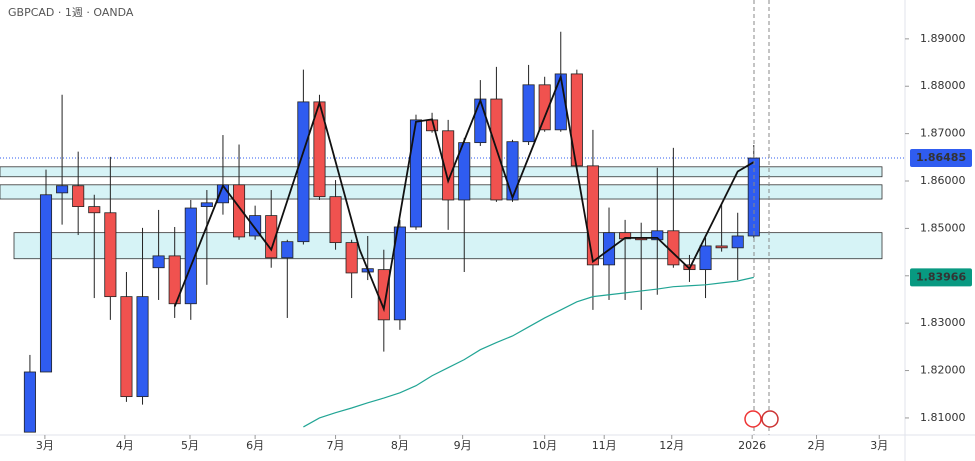 The image size is (975, 461). Describe the element at coordinates (943, 417) in the screenshot. I see `y-tick-label: 1.81000` at that location.